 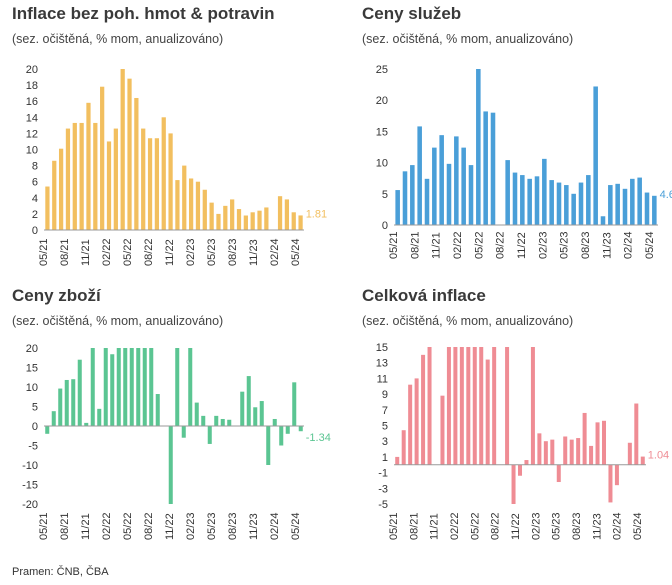 I want to click on y-tick-label: -3, so click(x=383, y=489).